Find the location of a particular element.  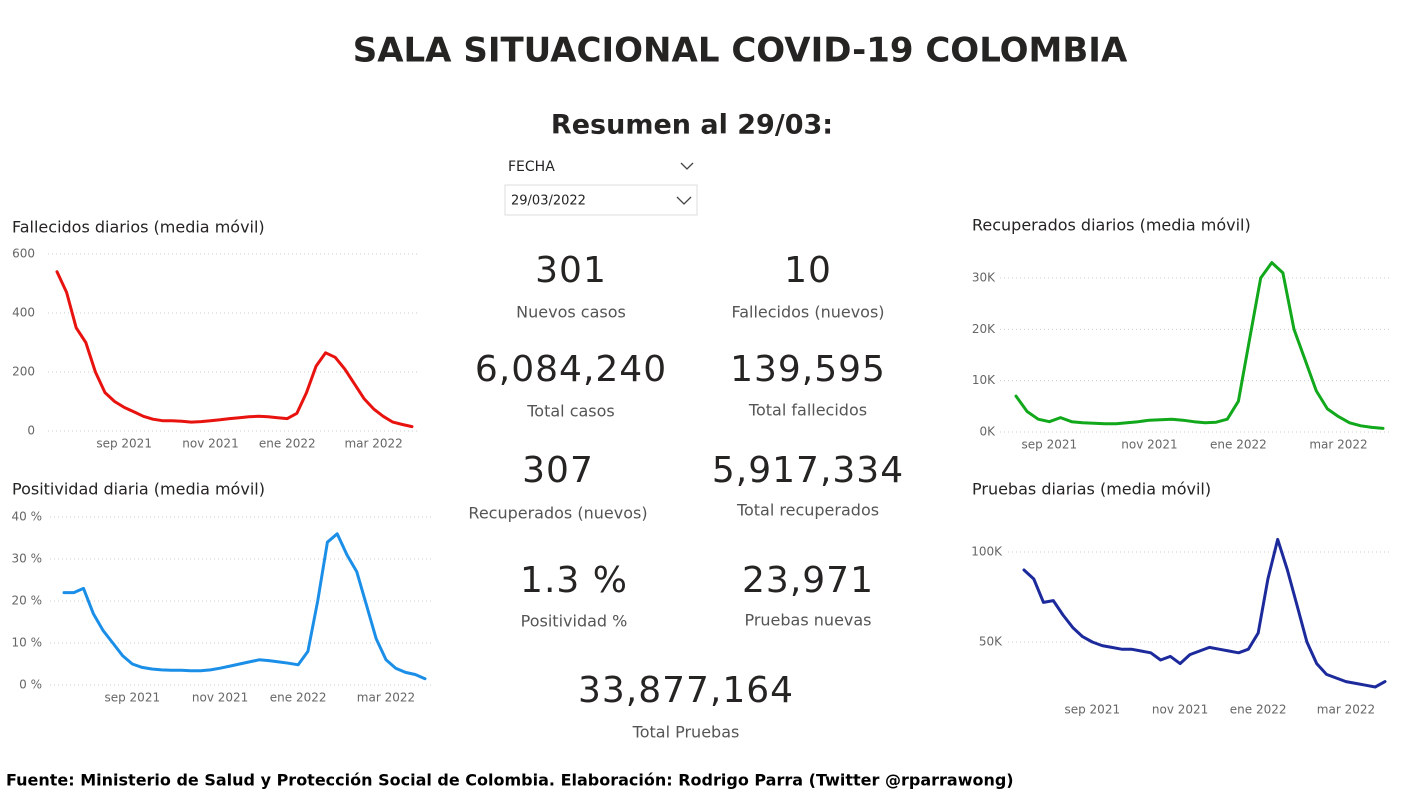

kpi-value: 139,595 is located at coordinates (808, 369).